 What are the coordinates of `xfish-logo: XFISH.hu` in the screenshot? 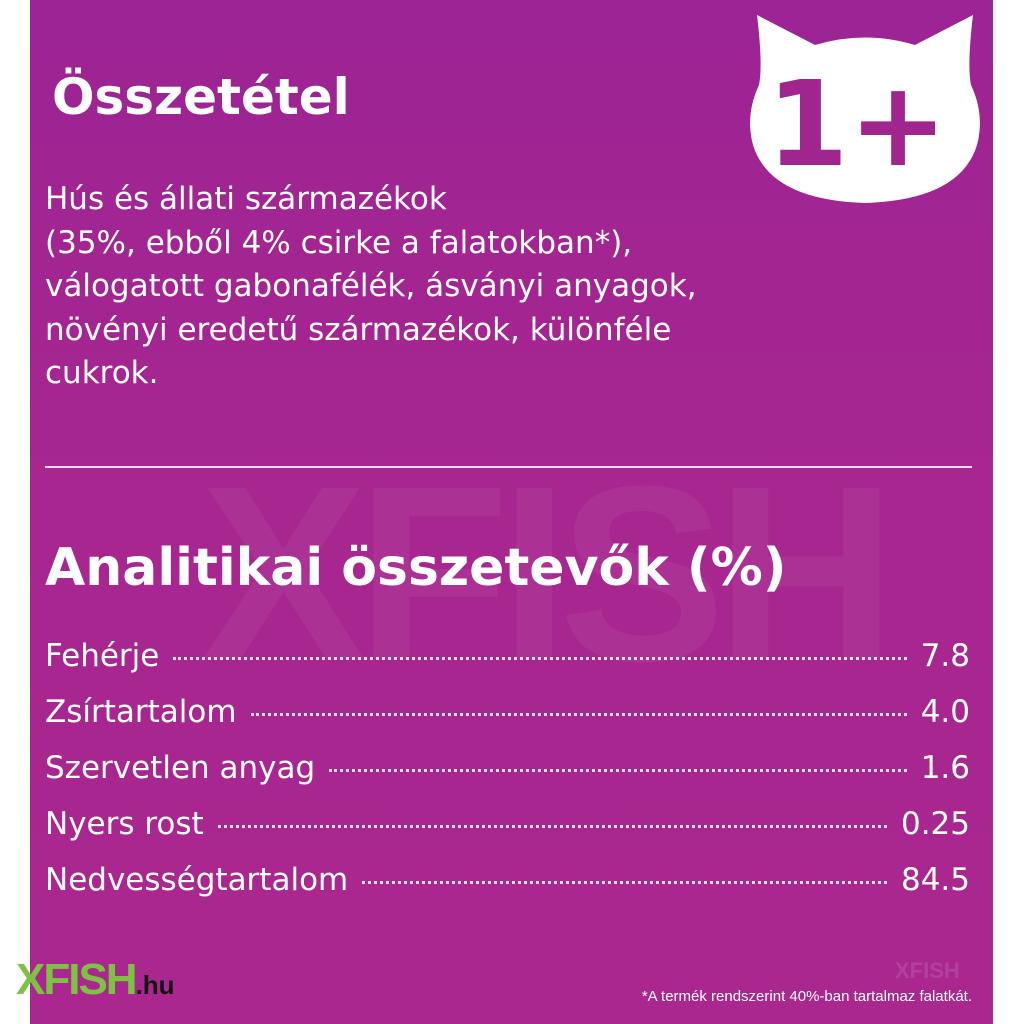 It's located at (95, 980).